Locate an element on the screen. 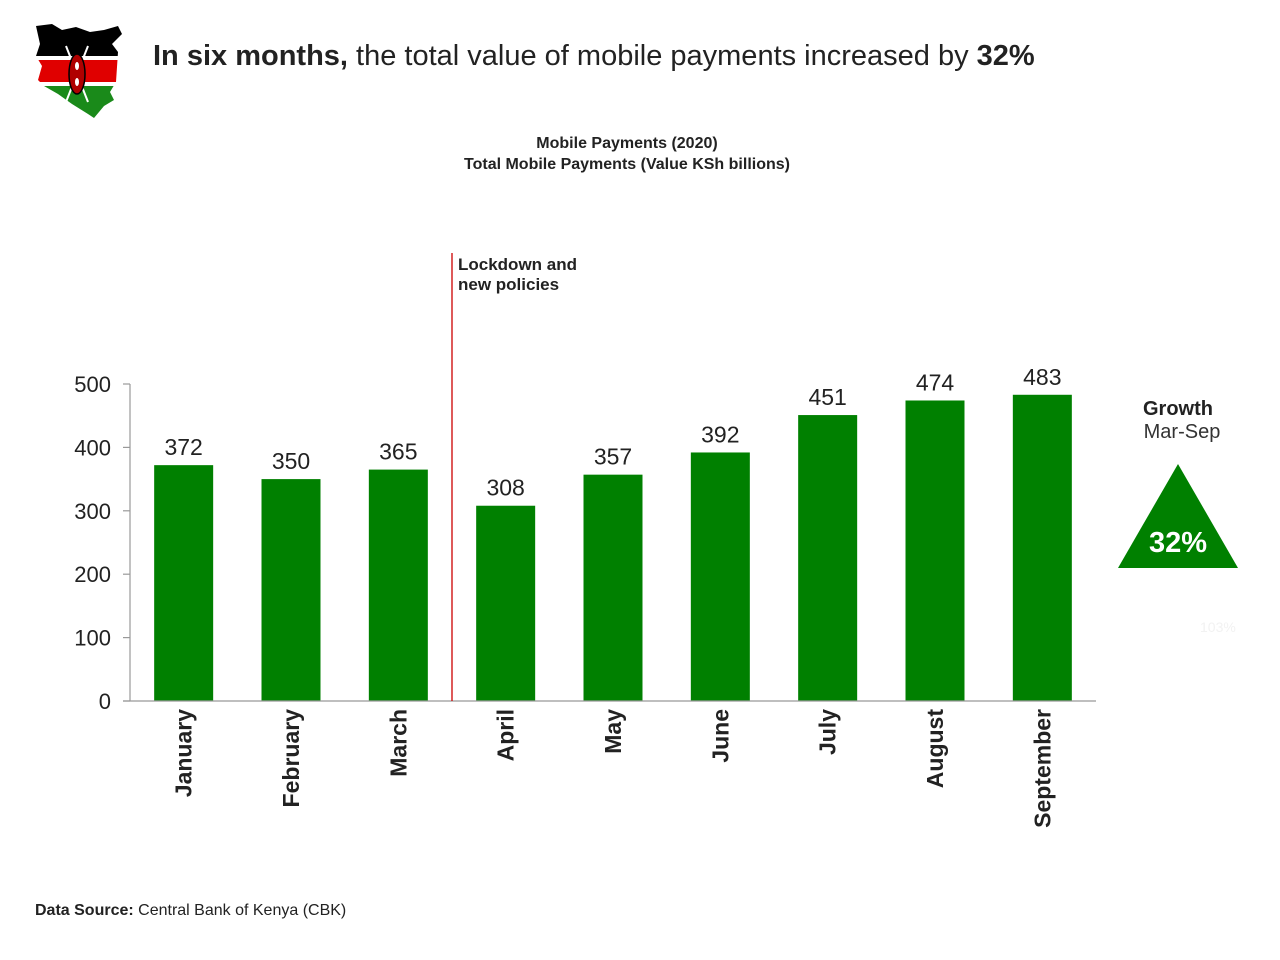 This screenshot has width=1280, height=960. bar-value-label: 350 is located at coordinates (291, 461).